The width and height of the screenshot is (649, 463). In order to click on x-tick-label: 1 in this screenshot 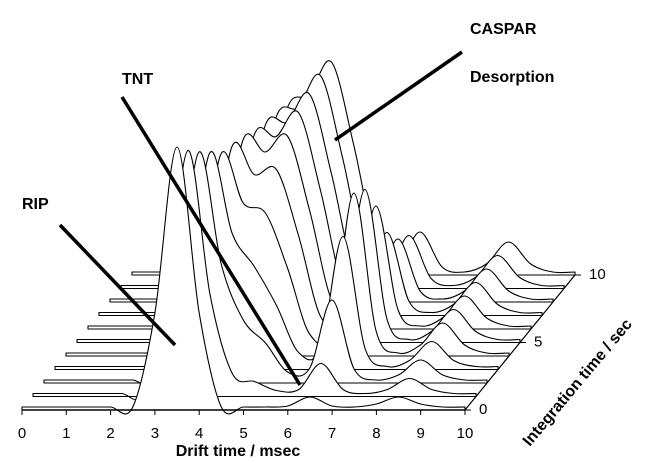, I will do `click(66, 433)`.